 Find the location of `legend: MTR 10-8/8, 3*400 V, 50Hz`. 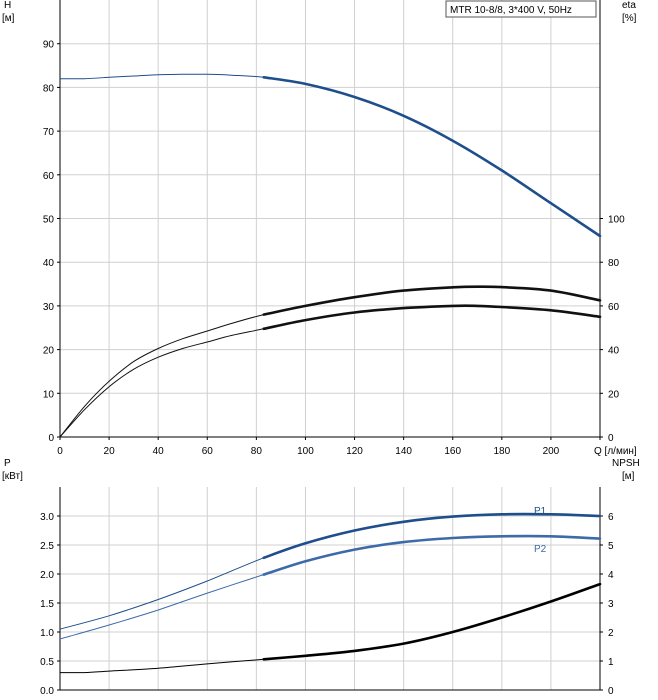

legend: MTR 10-8/8, 3*400 V, 50Hz is located at coordinates (521, 9).